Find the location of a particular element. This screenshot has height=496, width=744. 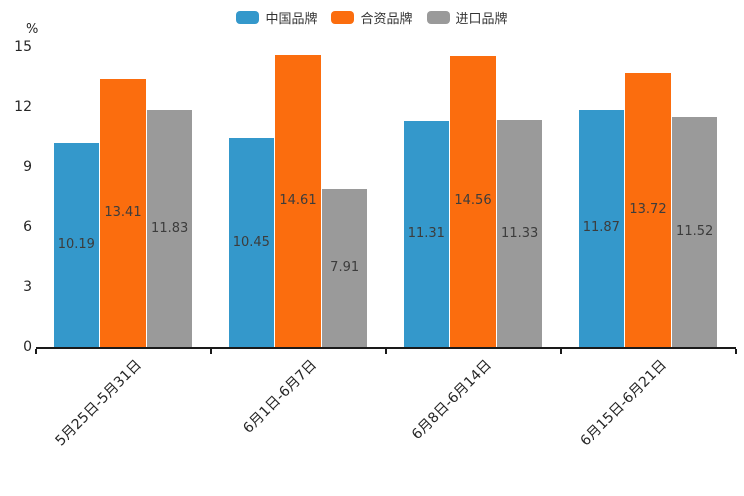

bar-中国品牌-6月8日-6月14日 is located at coordinates (426, 233).